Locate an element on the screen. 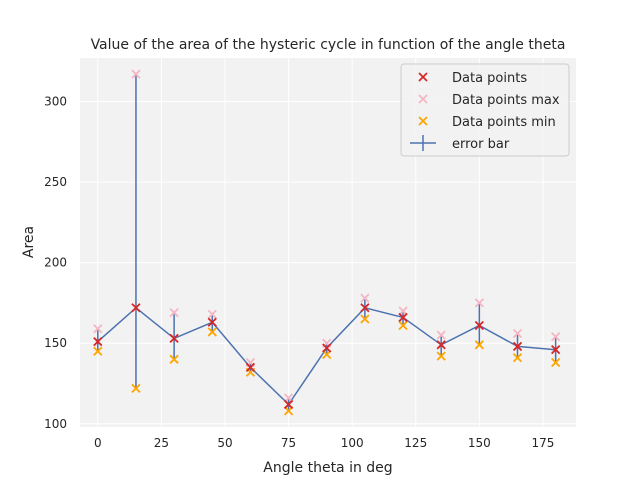 This screenshot has width=640, height=480. legend-label: Data points is located at coordinates (489, 78).